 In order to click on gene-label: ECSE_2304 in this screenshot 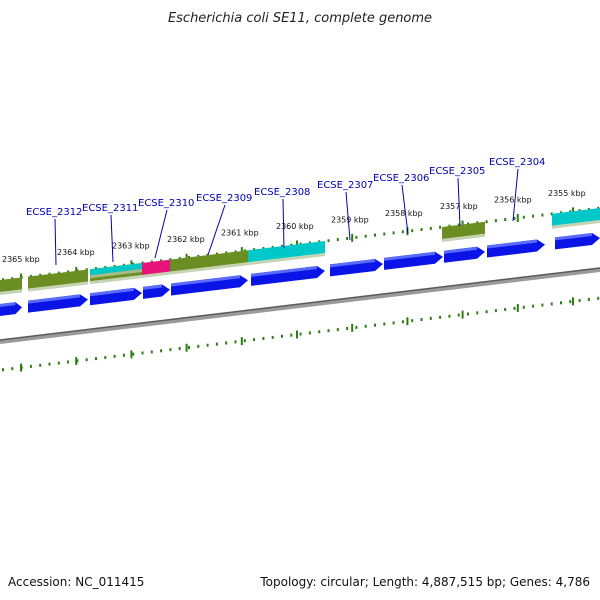, I will do `click(517, 162)`.